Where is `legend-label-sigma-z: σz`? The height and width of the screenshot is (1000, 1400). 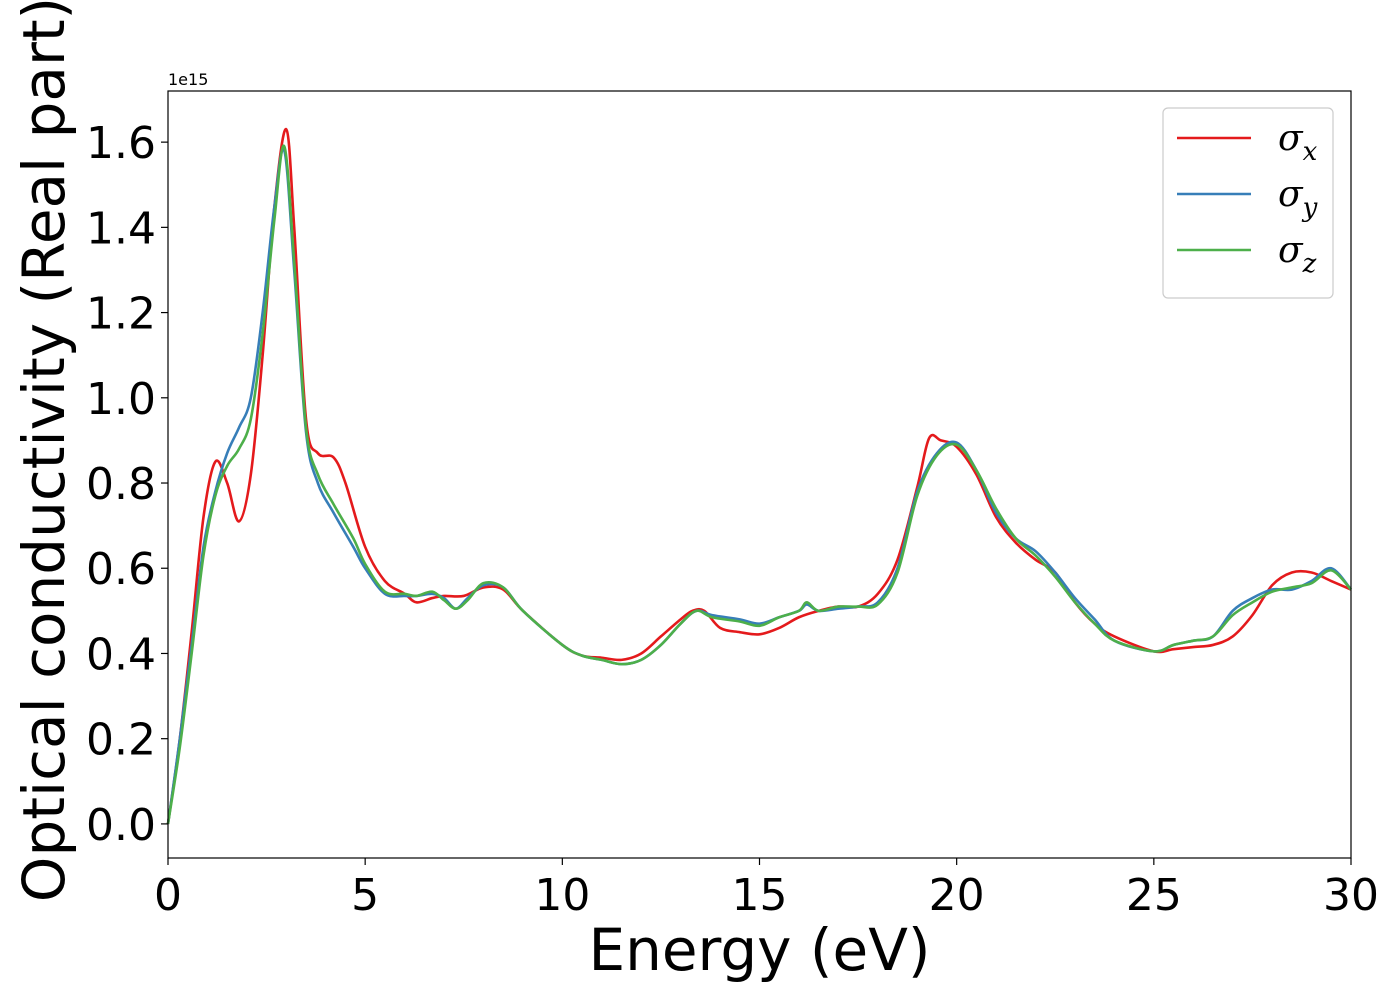 legend-label-sigma-z: σz is located at coordinates (1297, 254).